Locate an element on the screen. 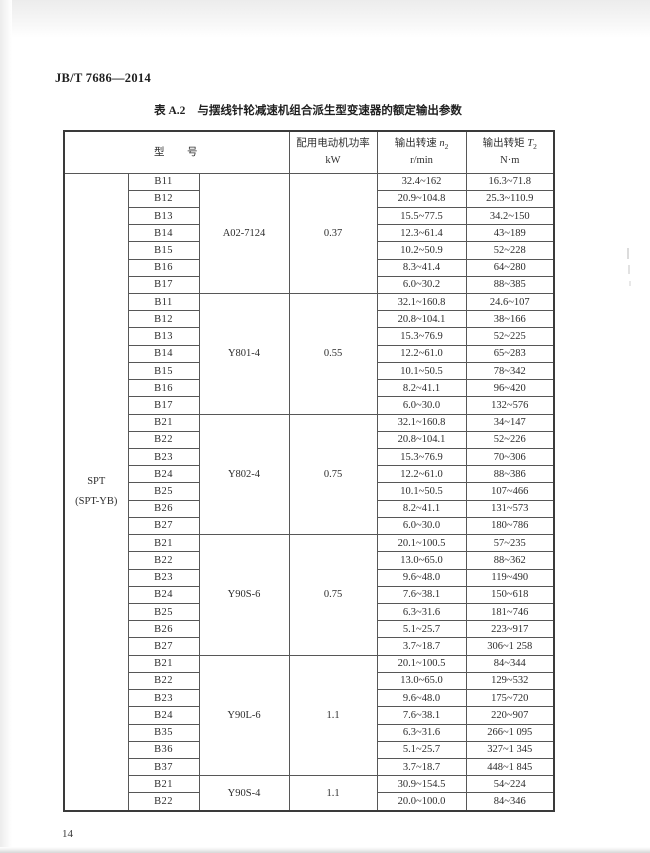 This screenshot has width=650, height=853. table-row: B13 15.5~77.5 34.2~150 is located at coordinates (309, 216).